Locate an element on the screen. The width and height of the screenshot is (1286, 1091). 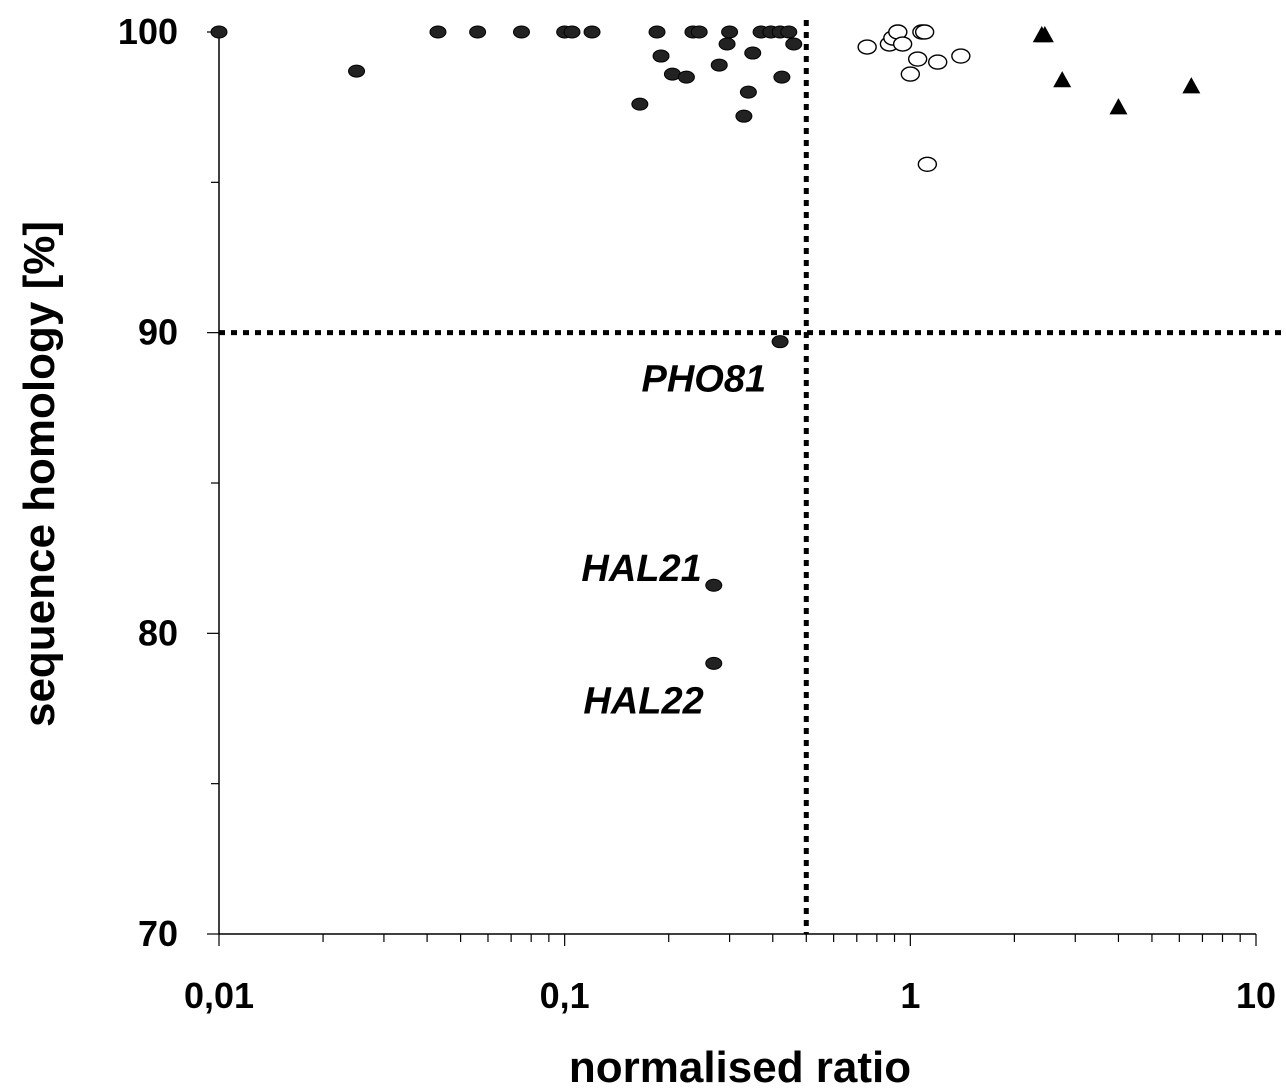
y-tick-label: 100 is located at coordinates (148, 31).